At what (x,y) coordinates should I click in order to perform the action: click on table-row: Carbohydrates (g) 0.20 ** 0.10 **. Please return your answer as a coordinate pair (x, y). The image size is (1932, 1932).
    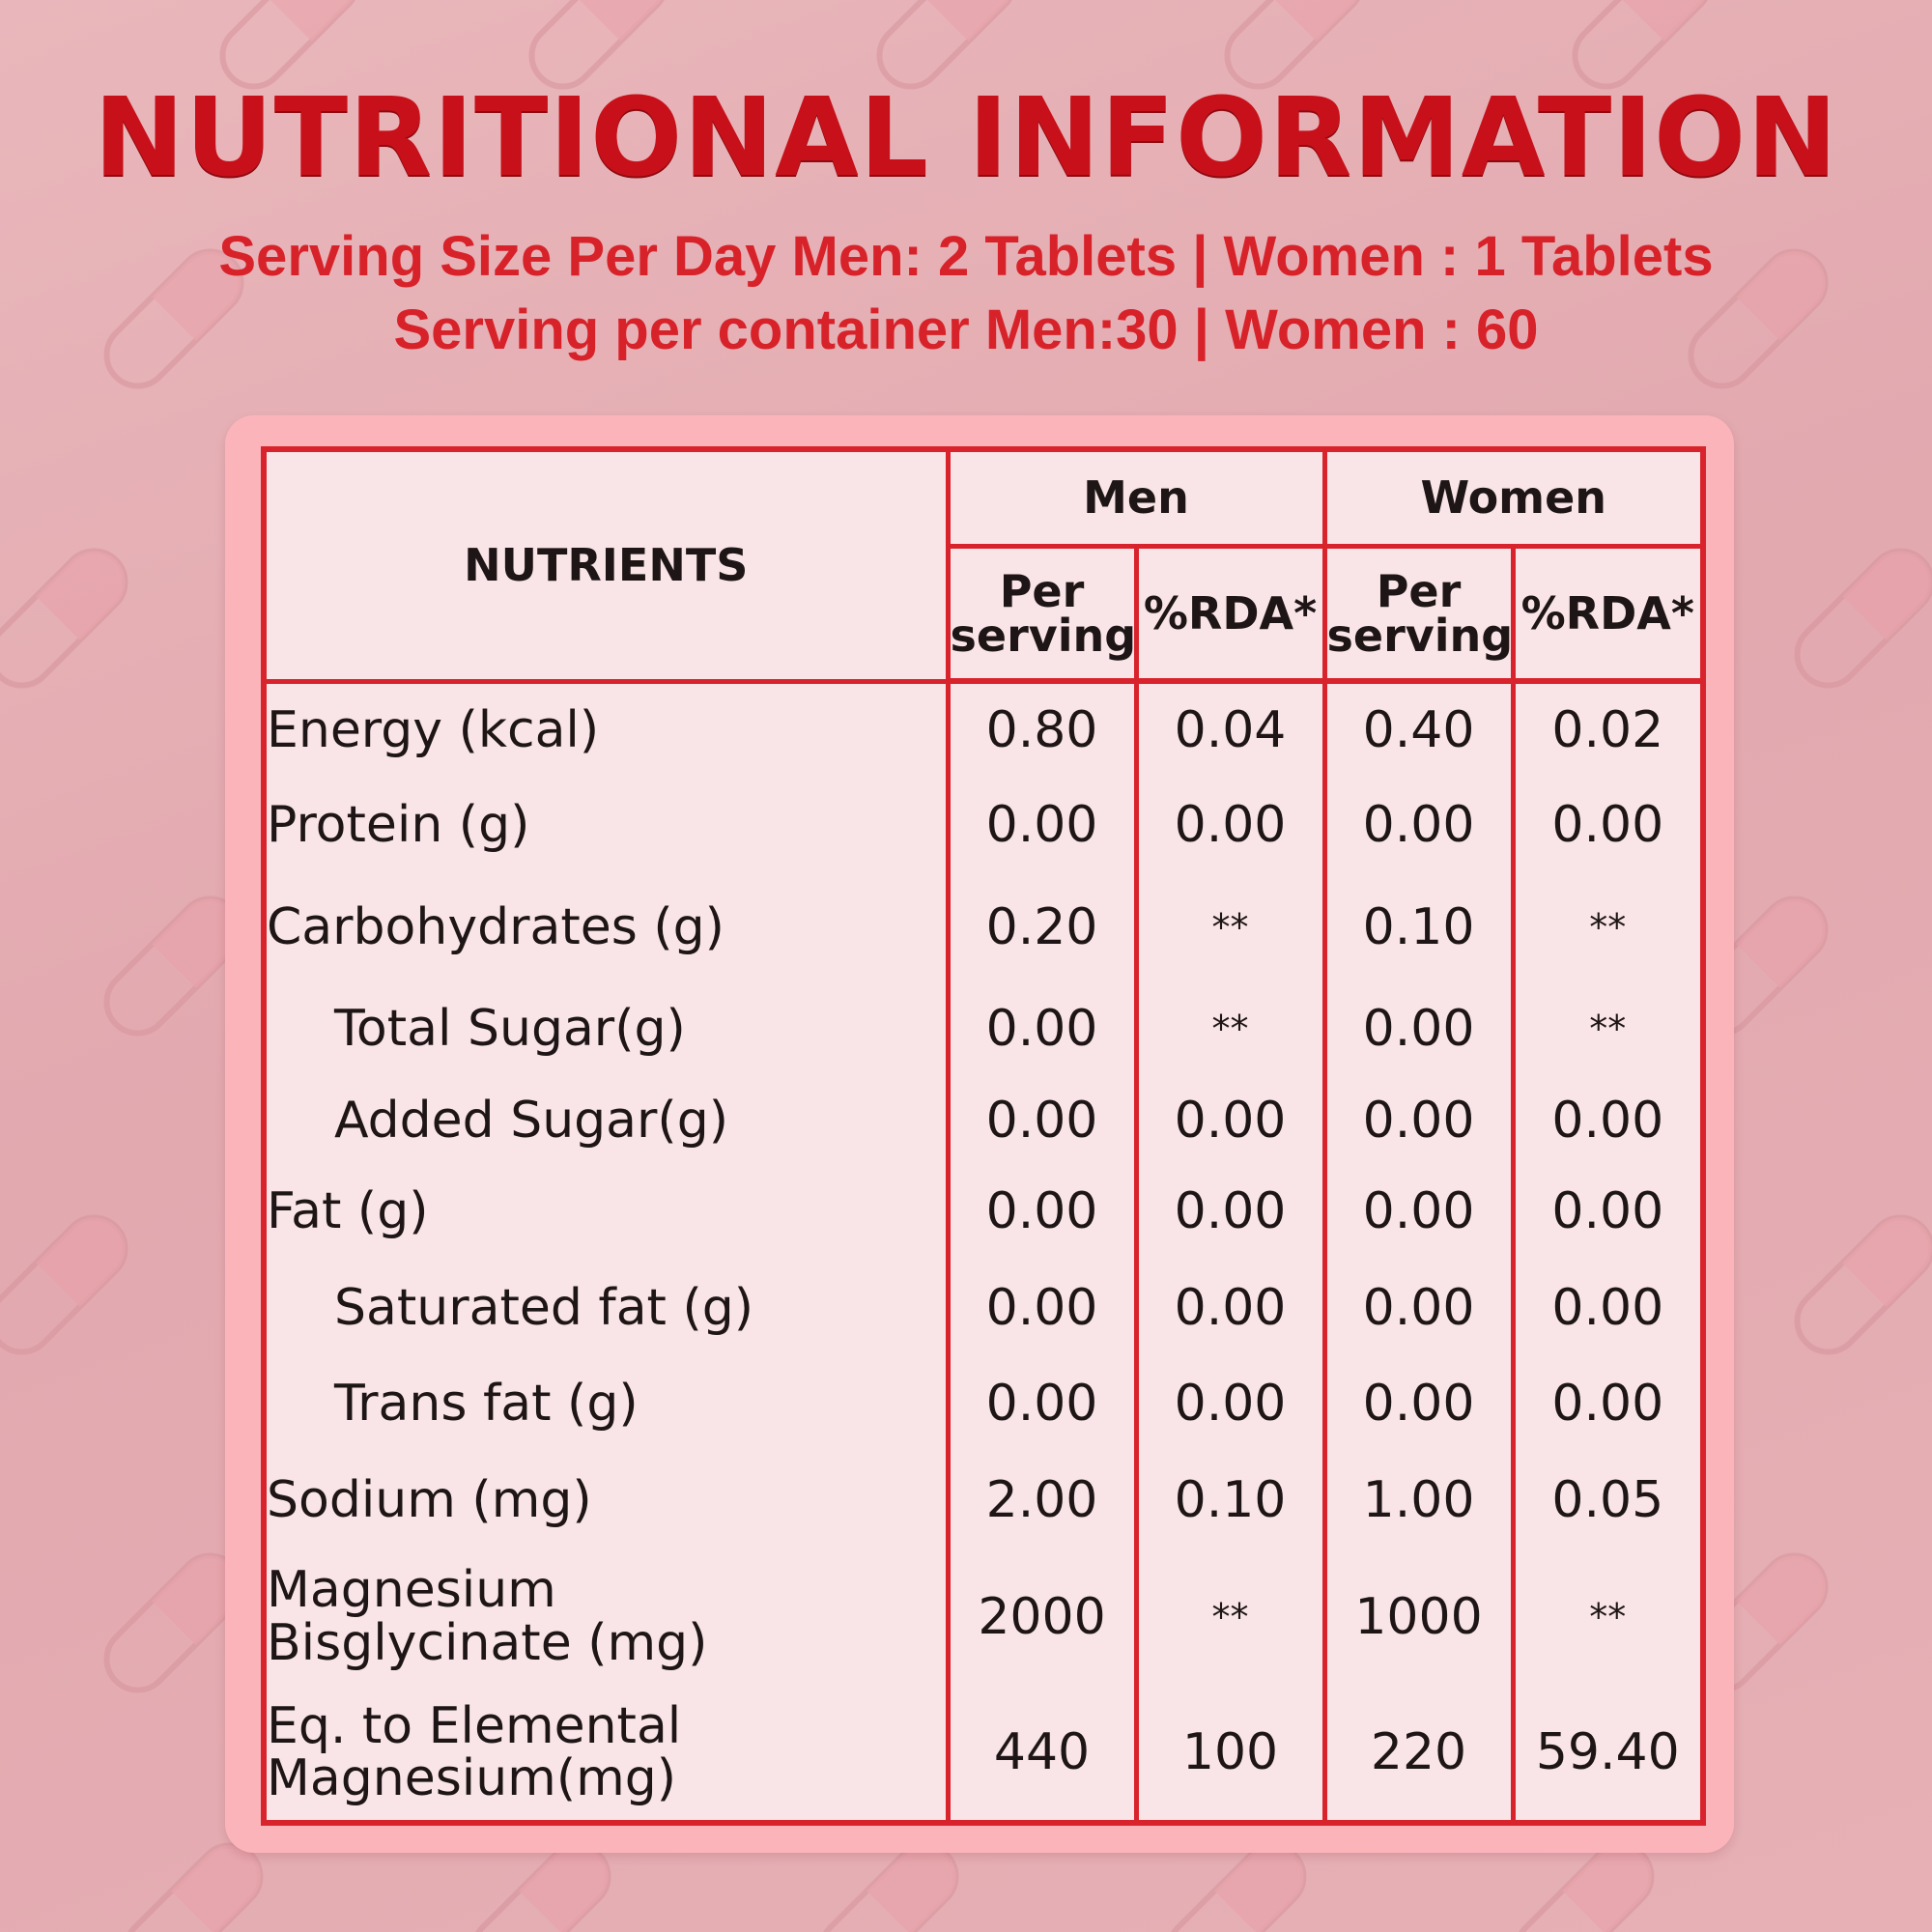
    Looking at the image, I should click on (983, 927).